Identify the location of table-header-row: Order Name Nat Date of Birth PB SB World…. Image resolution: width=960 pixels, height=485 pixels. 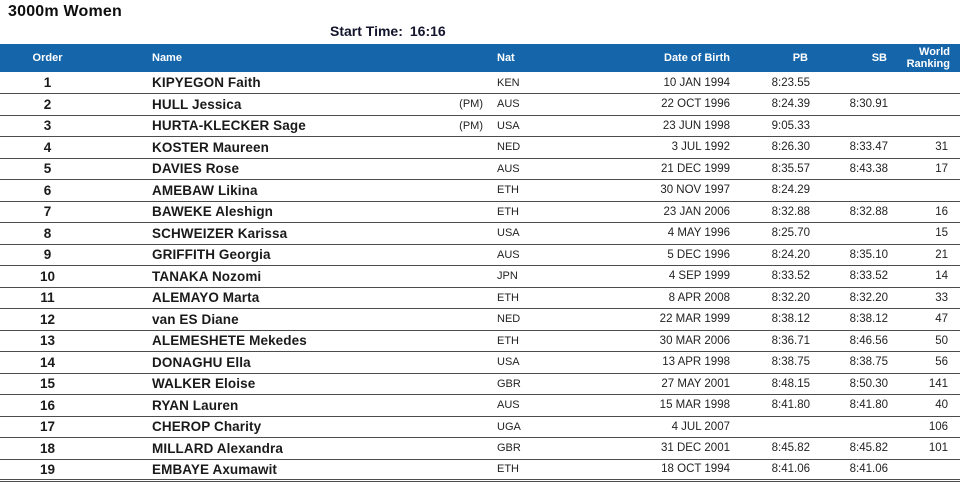
(480, 58).